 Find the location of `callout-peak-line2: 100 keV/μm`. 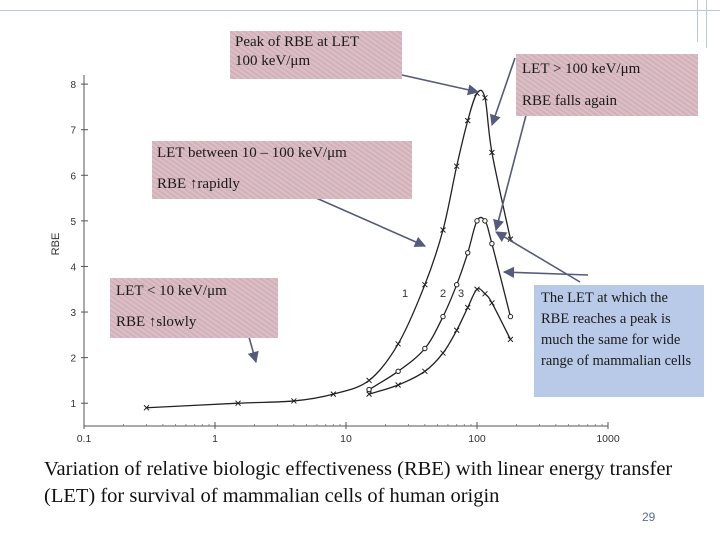

callout-peak-line2: 100 keV/μm is located at coordinates (273, 60).